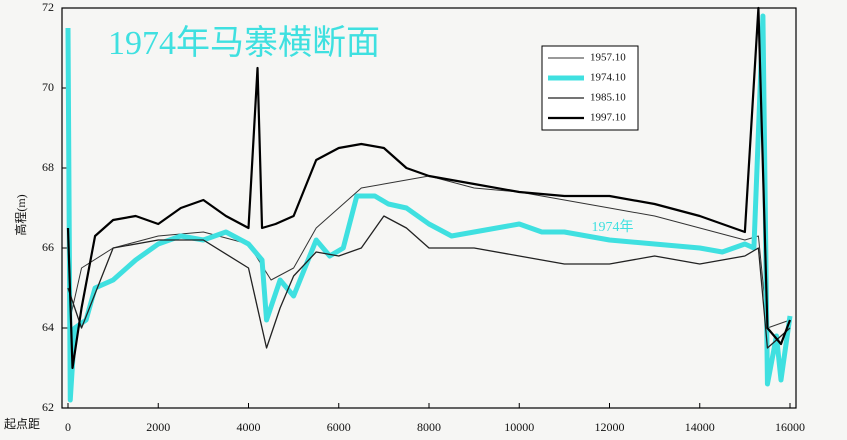 The width and height of the screenshot is (847, 440). What do you see at coordinates (590, 88) in the screenshot?
I see `legend-box` at bounding box center [590, 88].